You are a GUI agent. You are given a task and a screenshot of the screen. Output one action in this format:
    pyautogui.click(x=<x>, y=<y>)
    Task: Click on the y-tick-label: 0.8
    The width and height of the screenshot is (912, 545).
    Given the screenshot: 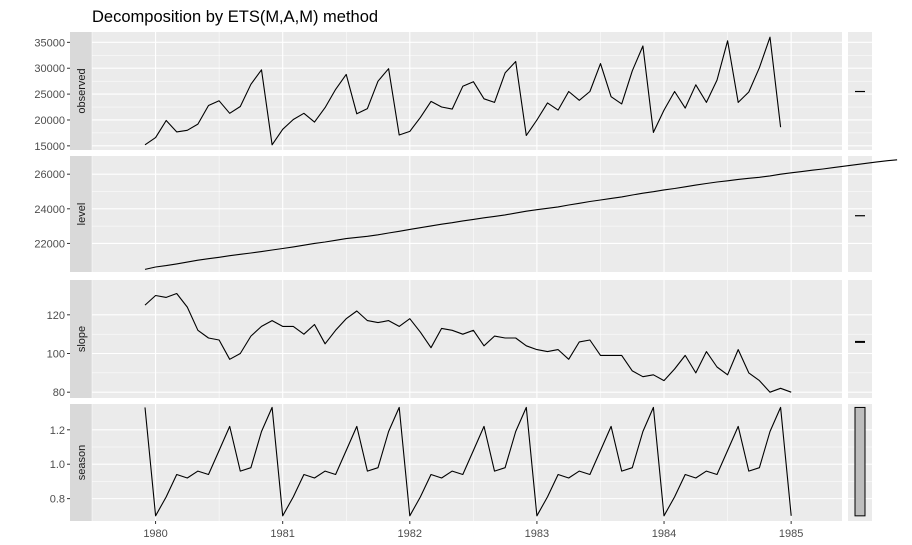 What is the action you would take?
    pyautogui.click(x=57, y=500)
    